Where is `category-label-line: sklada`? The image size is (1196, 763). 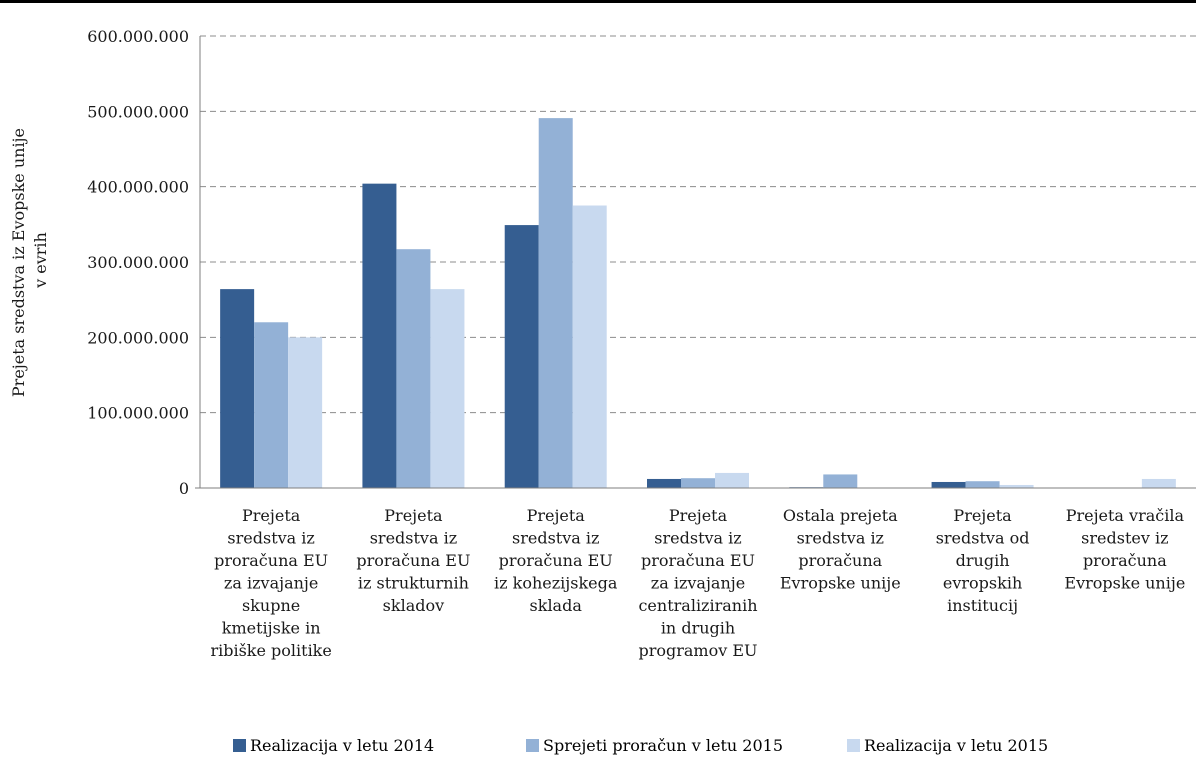
category-label-line: sklada is located at coordinates (556, 605).